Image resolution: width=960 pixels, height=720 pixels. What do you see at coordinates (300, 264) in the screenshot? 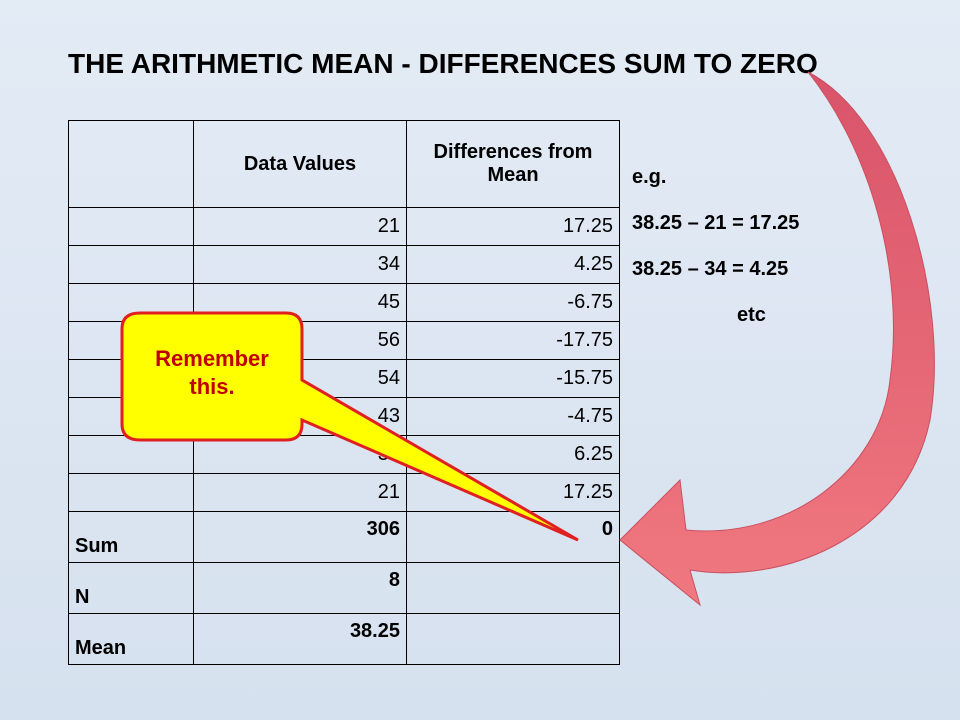
I see `value-cell: 34` at bounding box center [300, 264].